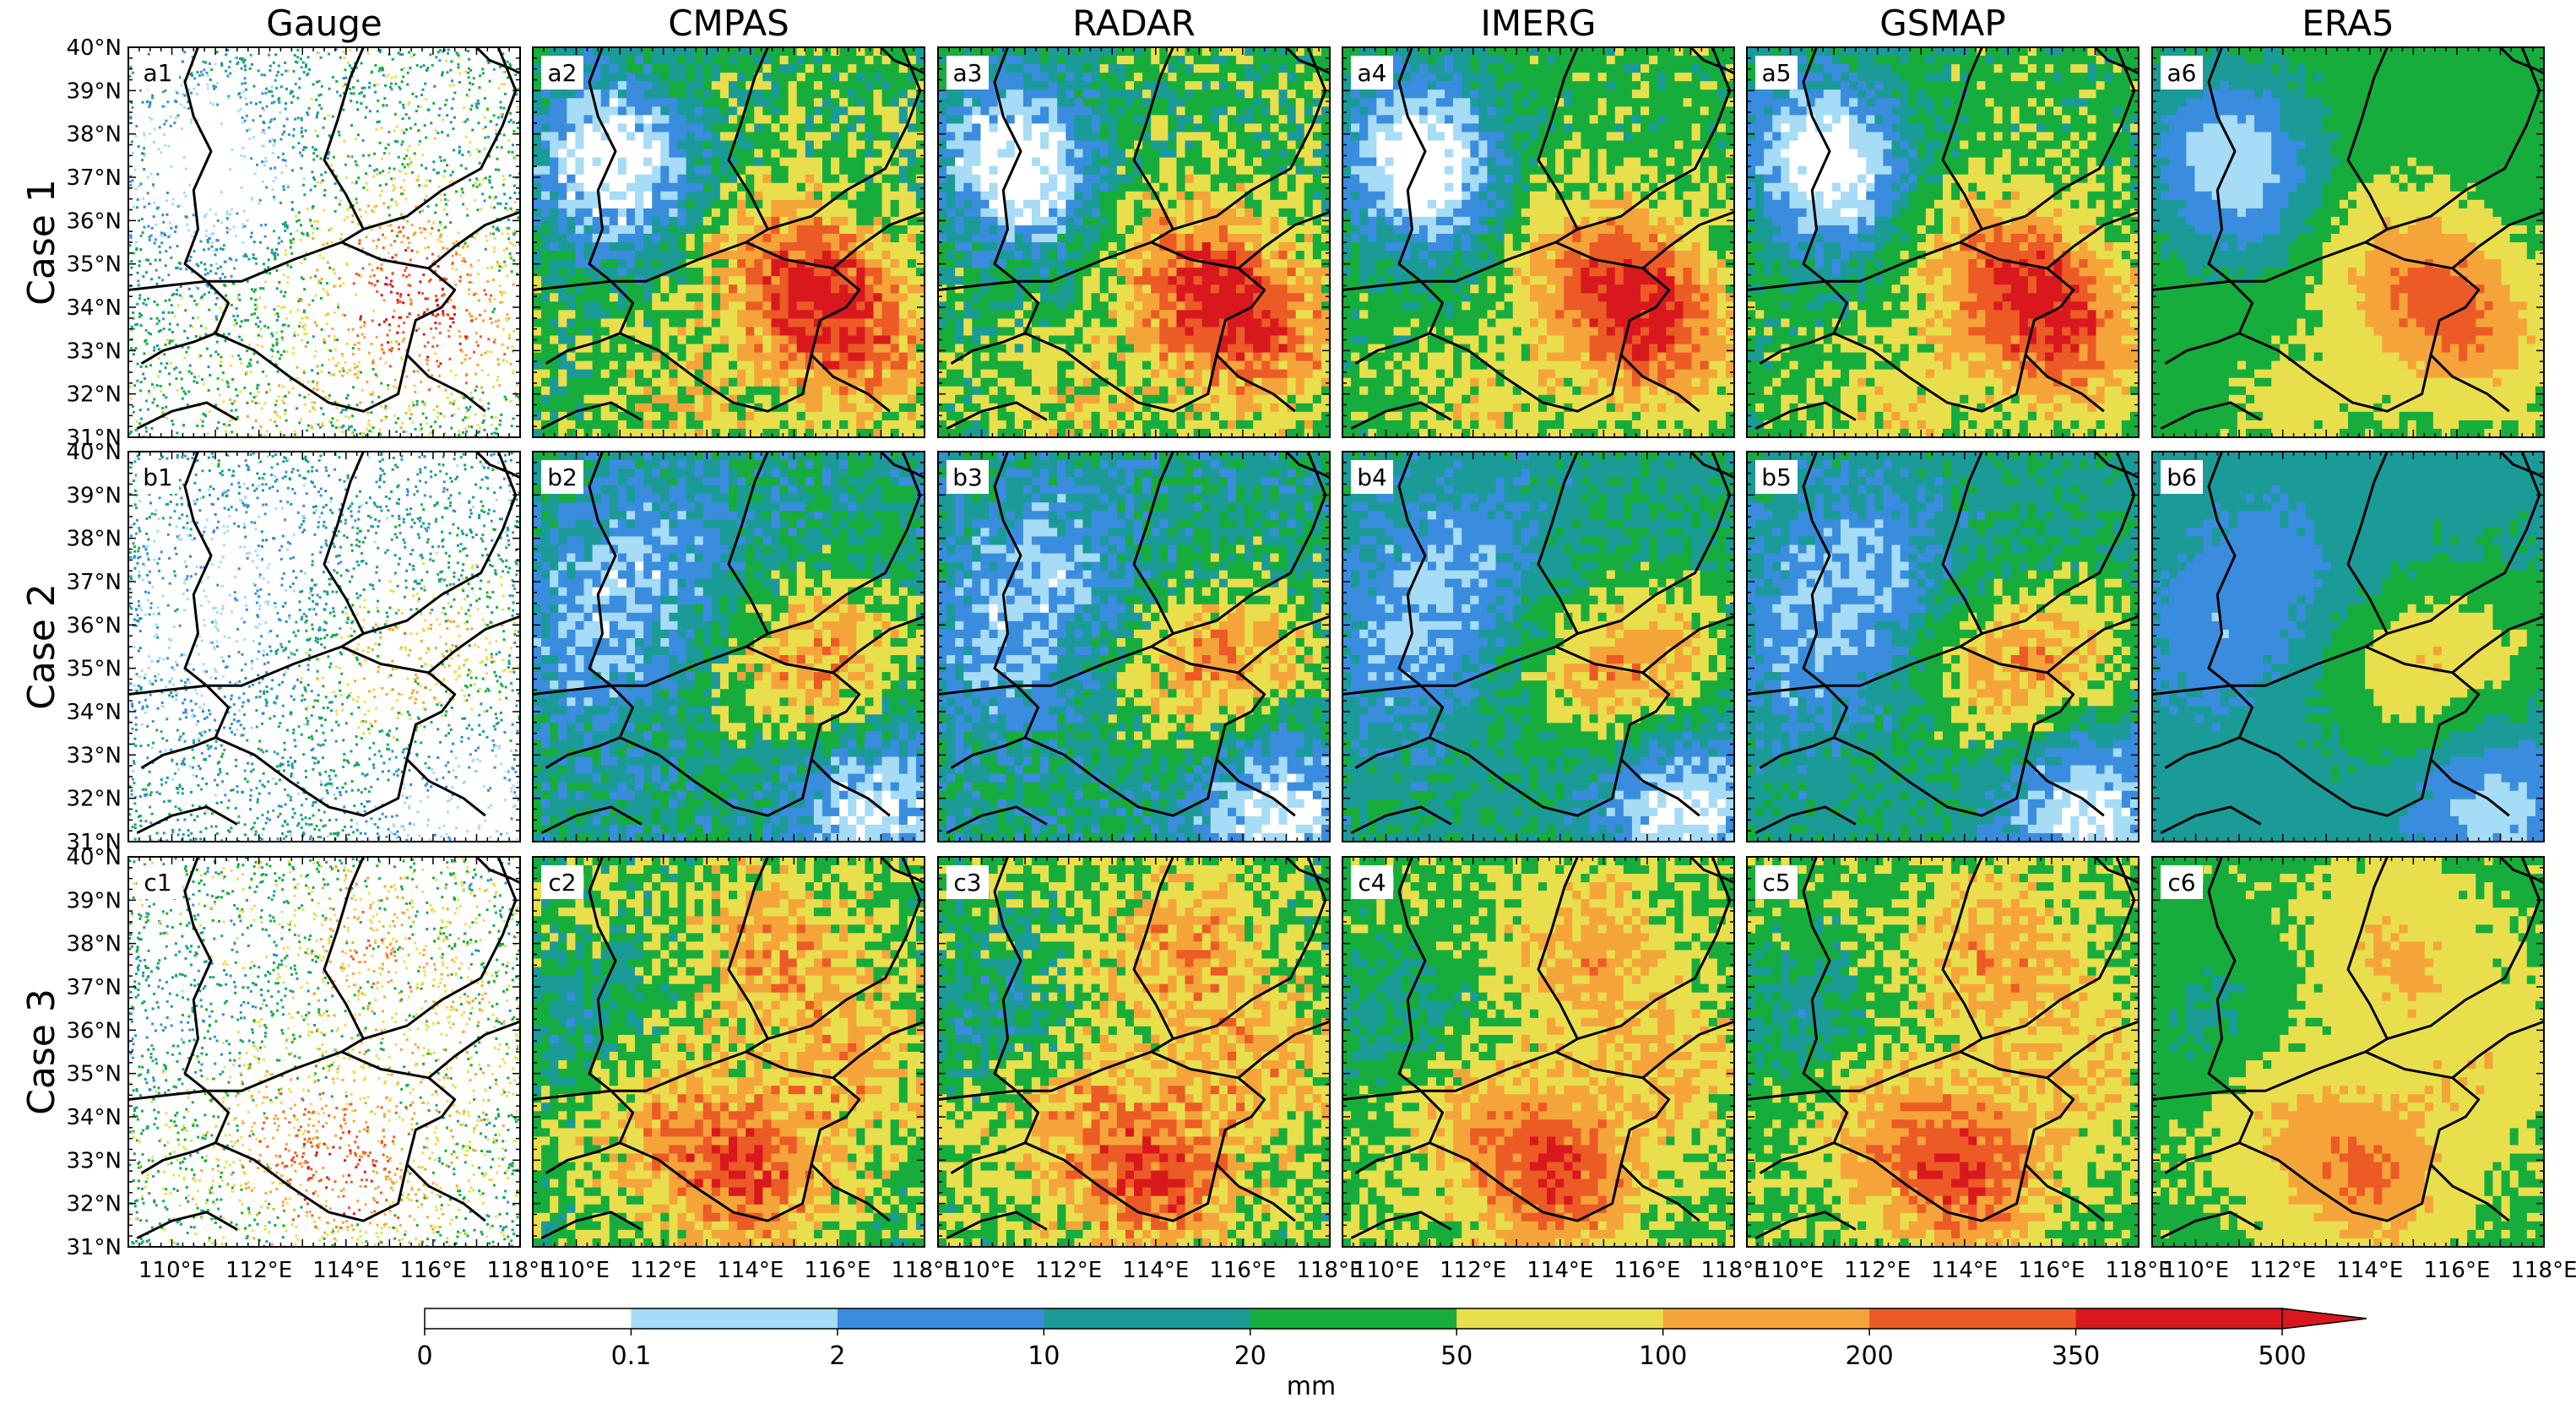 This screenshot has width=2576, height=1403. I want to click on panel-tag: c4, so click(1372, 882).